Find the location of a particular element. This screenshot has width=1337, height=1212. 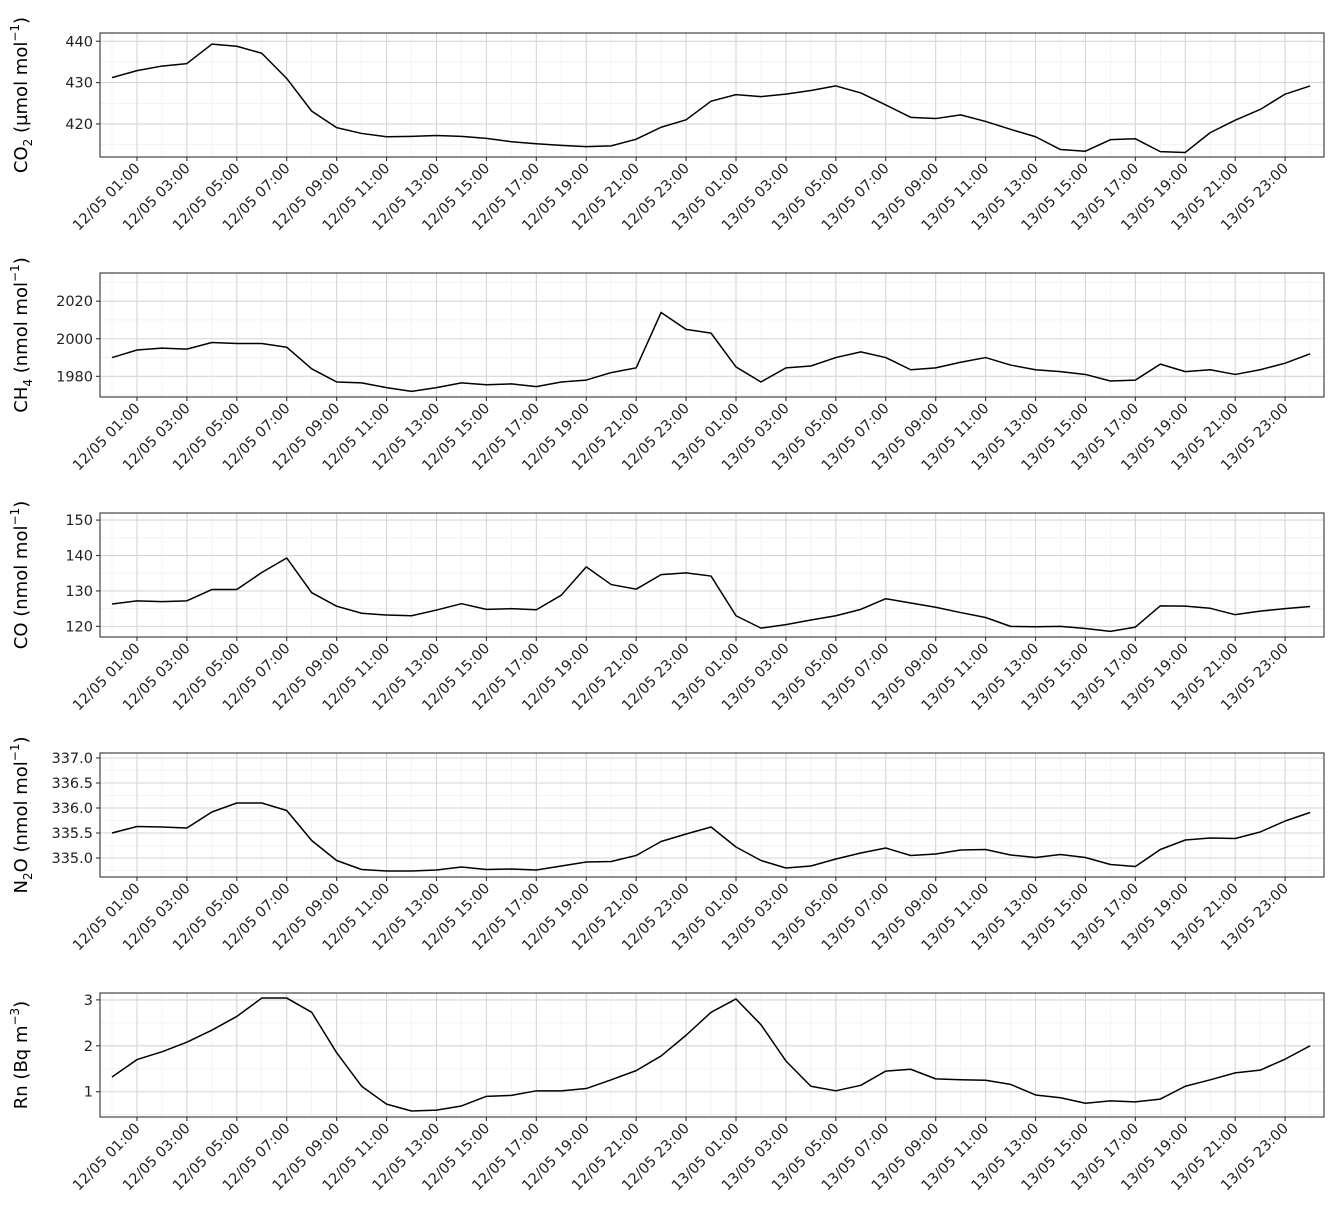

y-axis-title: N2O (nmol mol−1) is located at coordinates (21, 815).